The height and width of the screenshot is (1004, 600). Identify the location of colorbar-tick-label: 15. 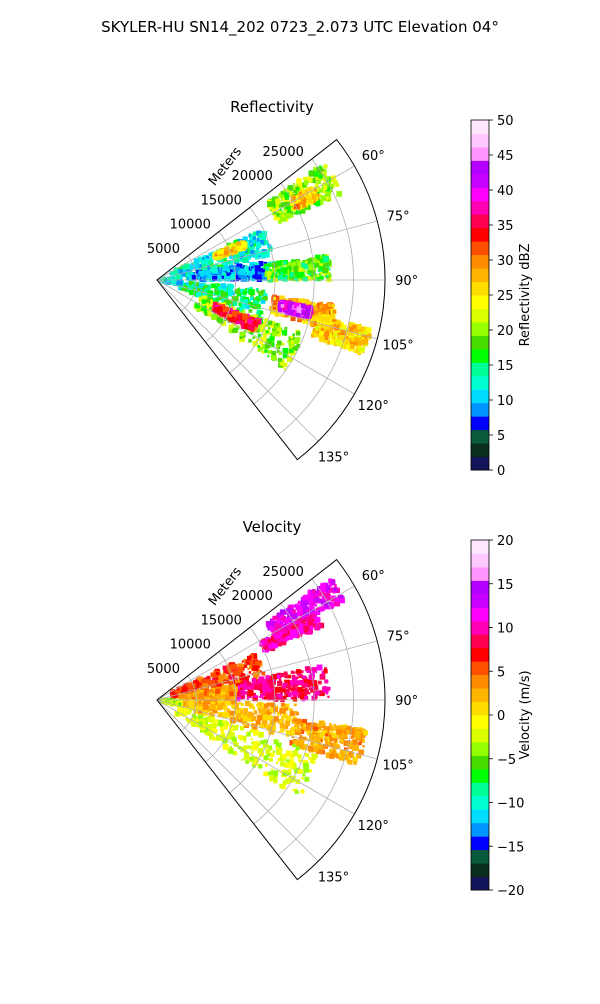
(505, 366).